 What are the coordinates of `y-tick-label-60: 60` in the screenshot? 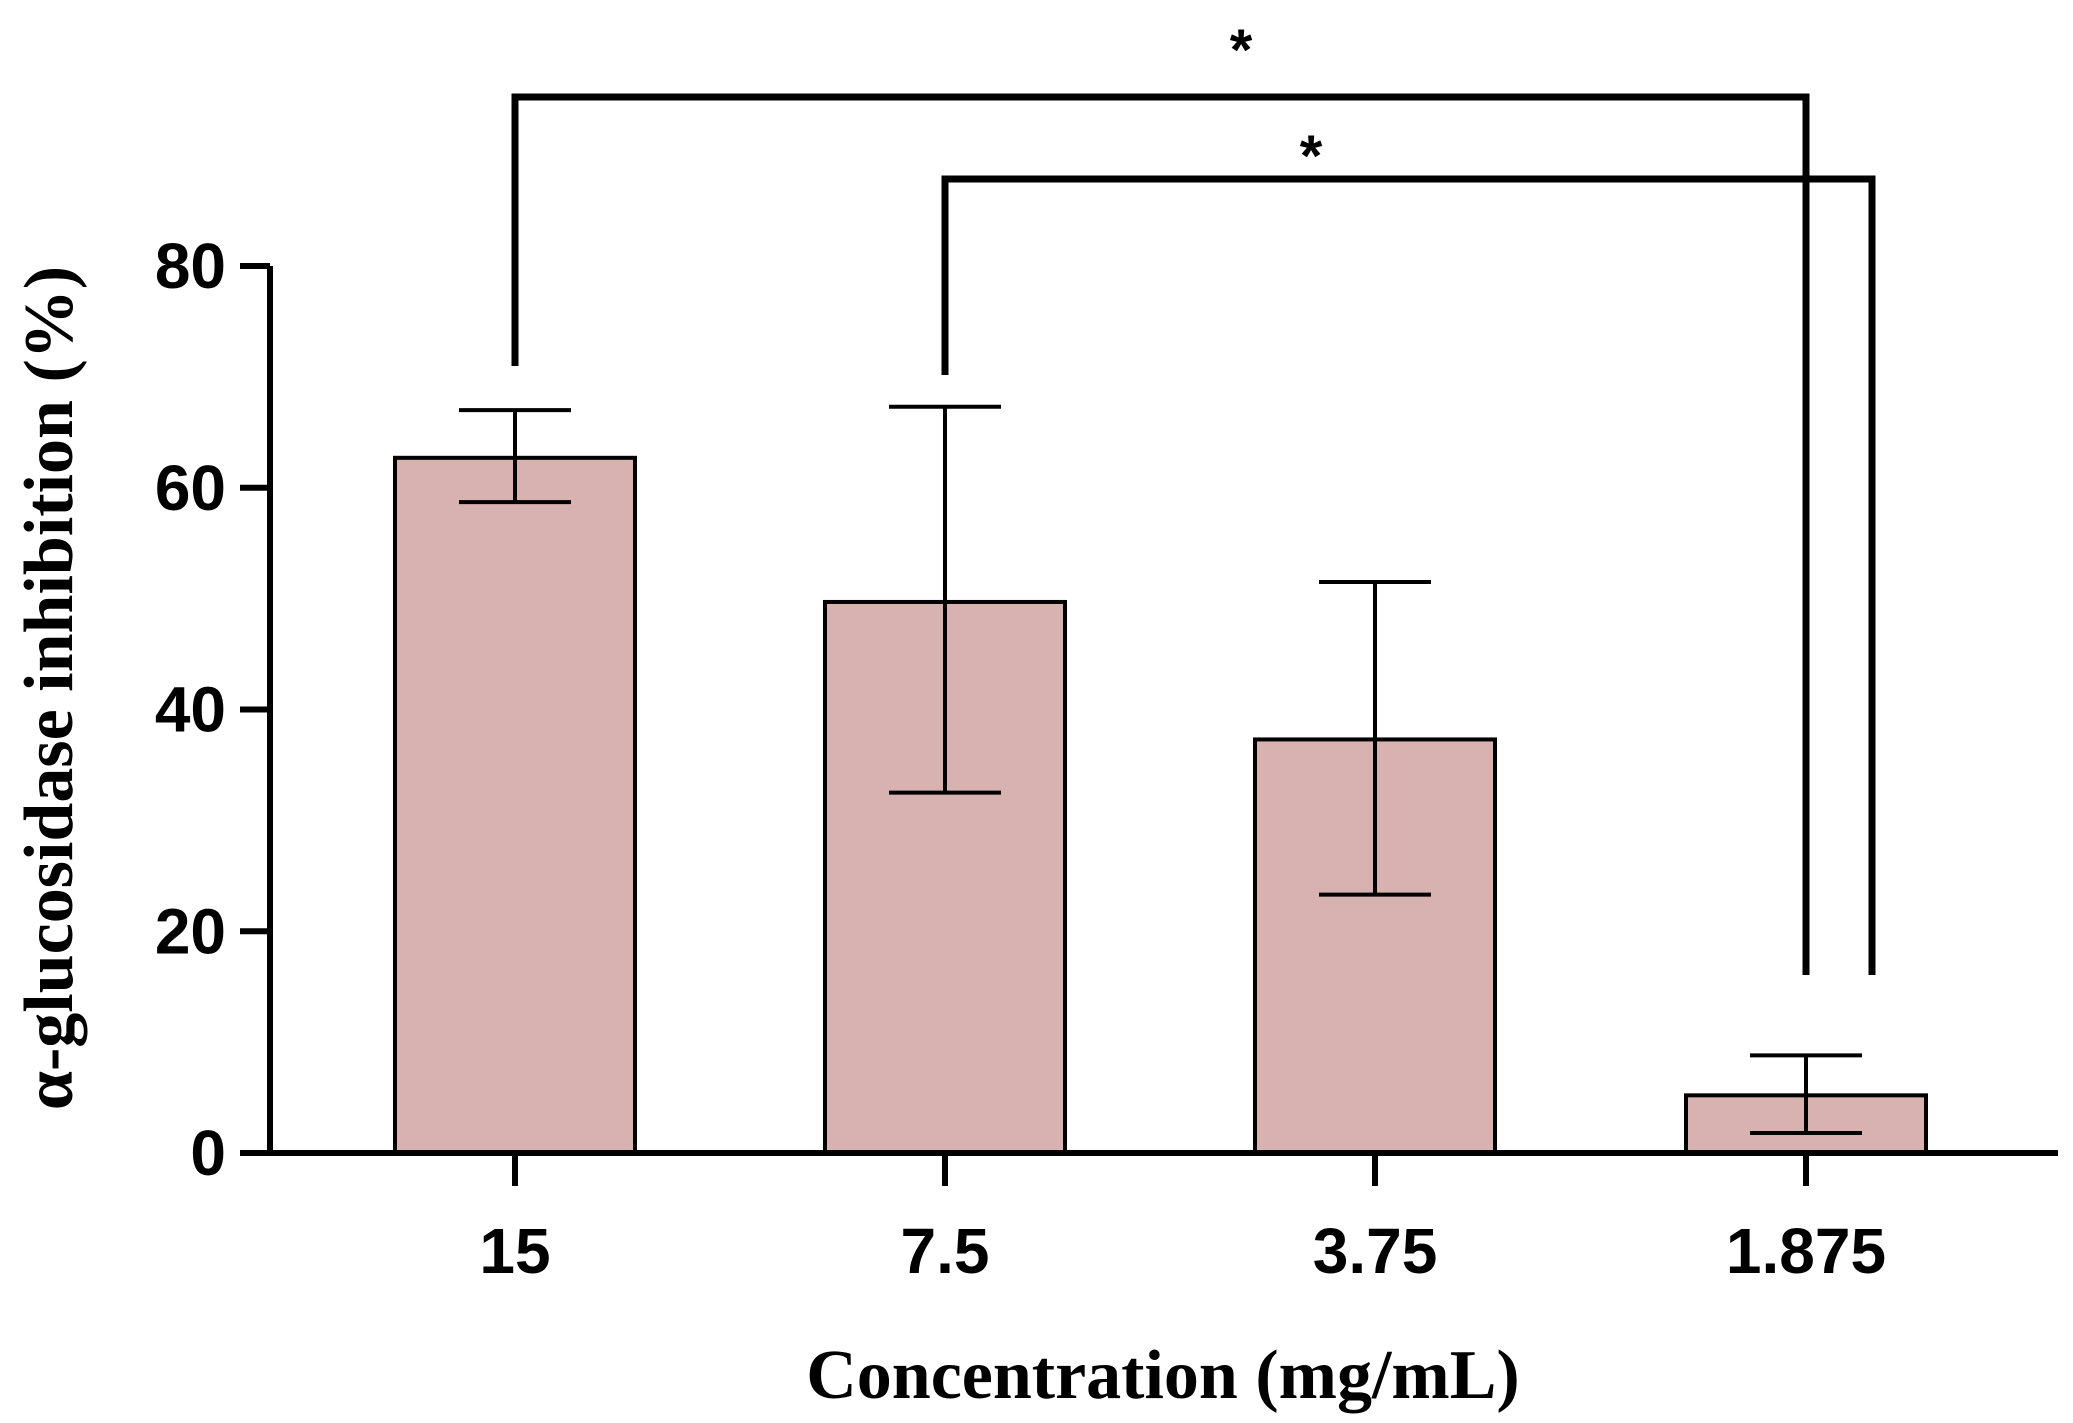 It's located at (190, 488).